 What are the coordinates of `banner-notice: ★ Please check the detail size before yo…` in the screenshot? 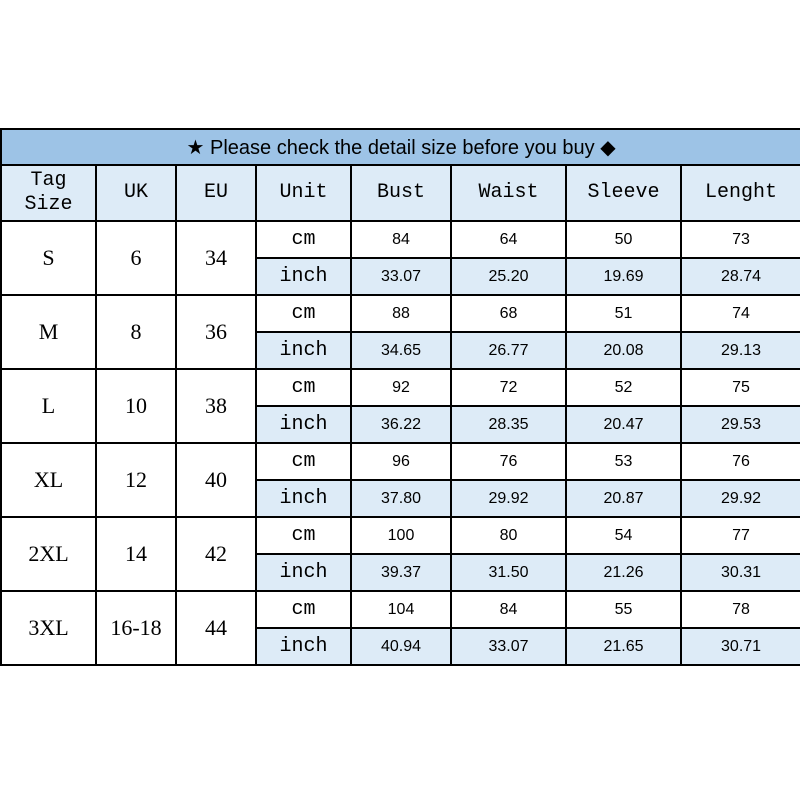 It's located at (400, 147).